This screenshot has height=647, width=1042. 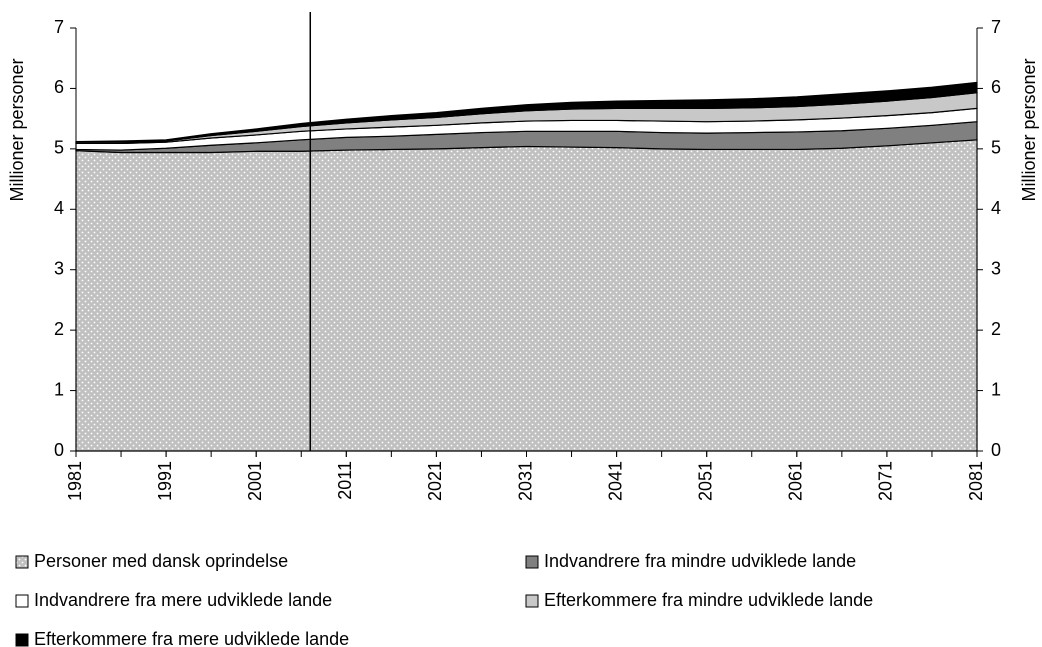 What do you see at coordinates (161, 561) in the screenshot?
I see `legend-label: Personer med dansk oprindelse` at bounding box center [161, 561].